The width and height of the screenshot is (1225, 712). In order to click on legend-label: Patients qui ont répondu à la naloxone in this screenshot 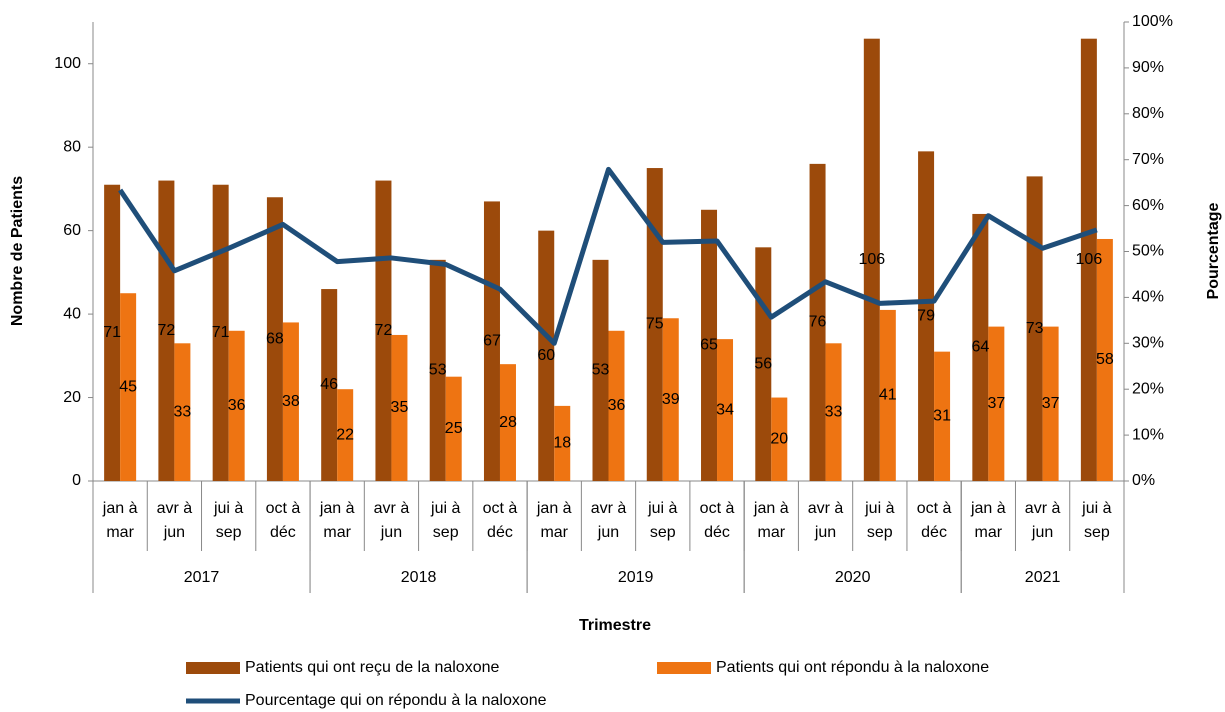, I will do `click(852, 667)`.